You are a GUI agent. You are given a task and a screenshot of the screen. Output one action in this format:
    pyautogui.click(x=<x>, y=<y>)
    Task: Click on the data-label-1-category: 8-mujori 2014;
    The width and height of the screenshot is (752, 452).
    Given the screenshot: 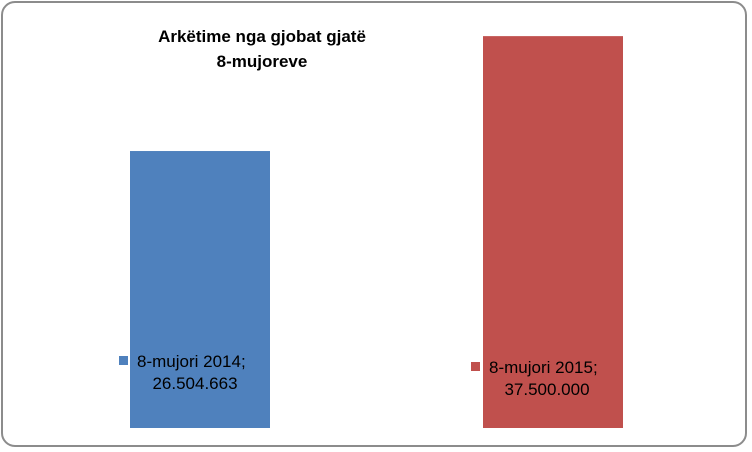 What is the action you would take?
    pyautogui.click(x=191, y=361)
    